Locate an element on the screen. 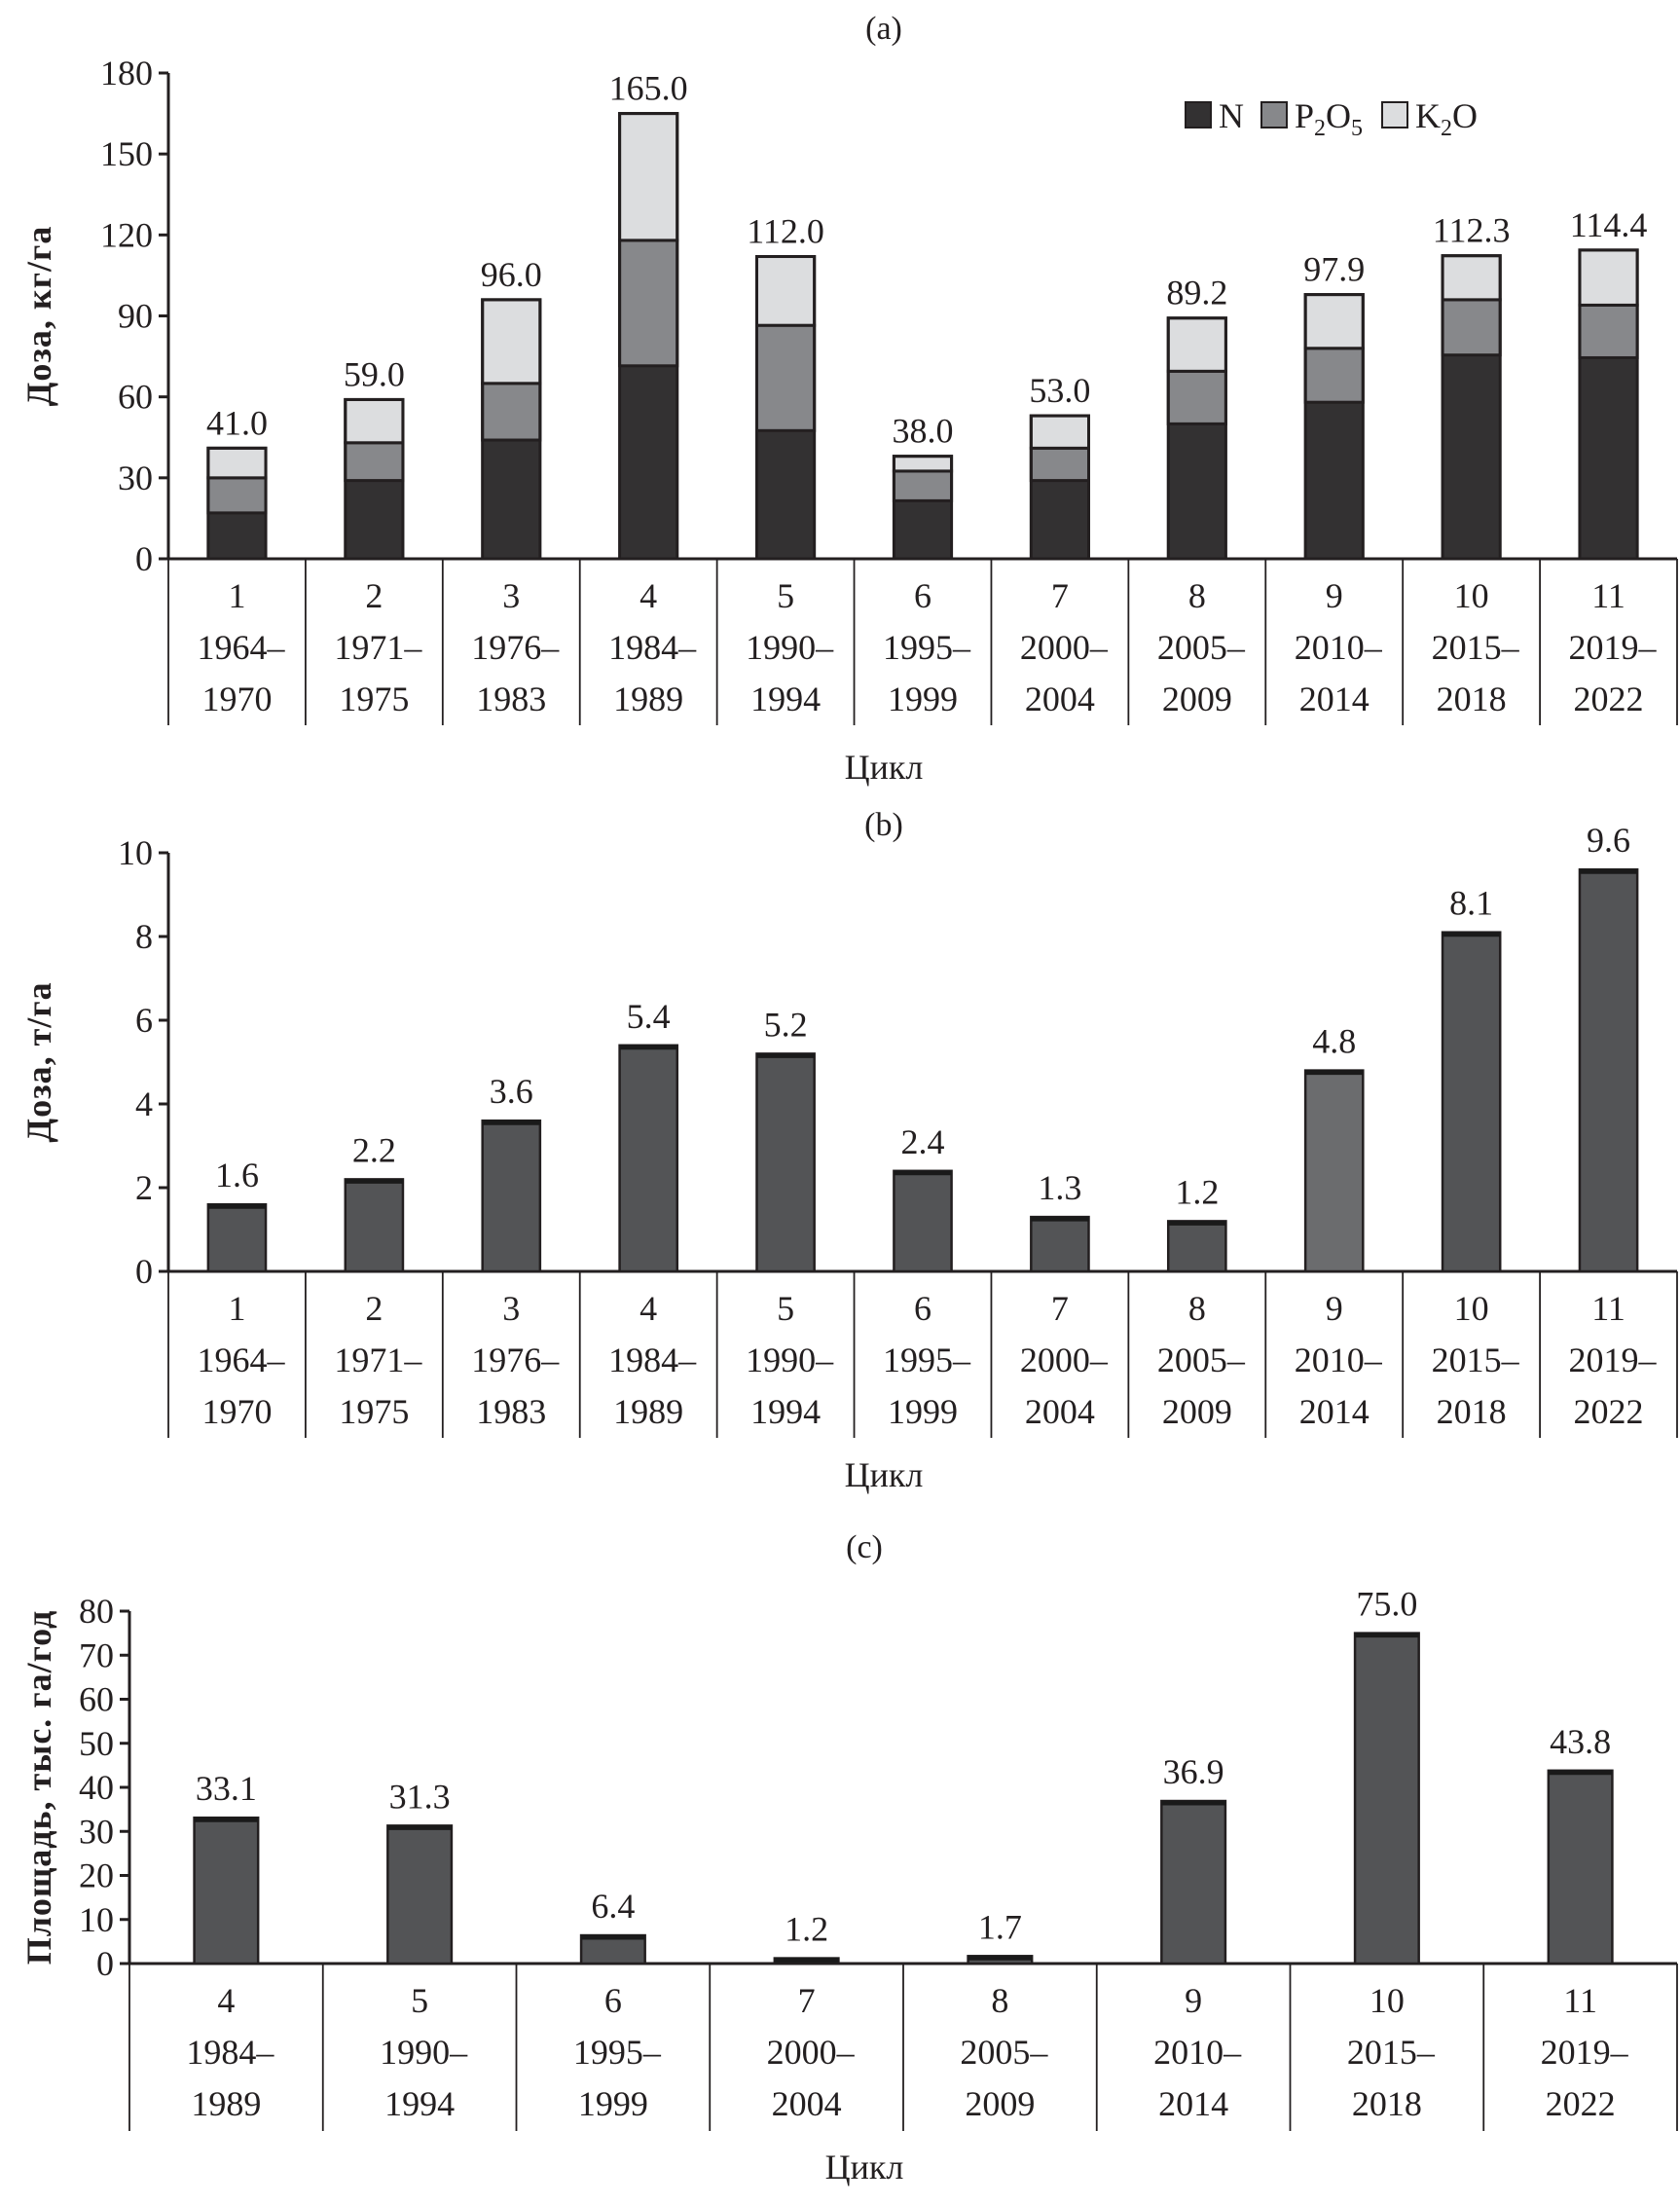 The width and height of the screenshot is (1680, 2204). bar-value-label: 31.3 is located at coordinates (420, 1796).